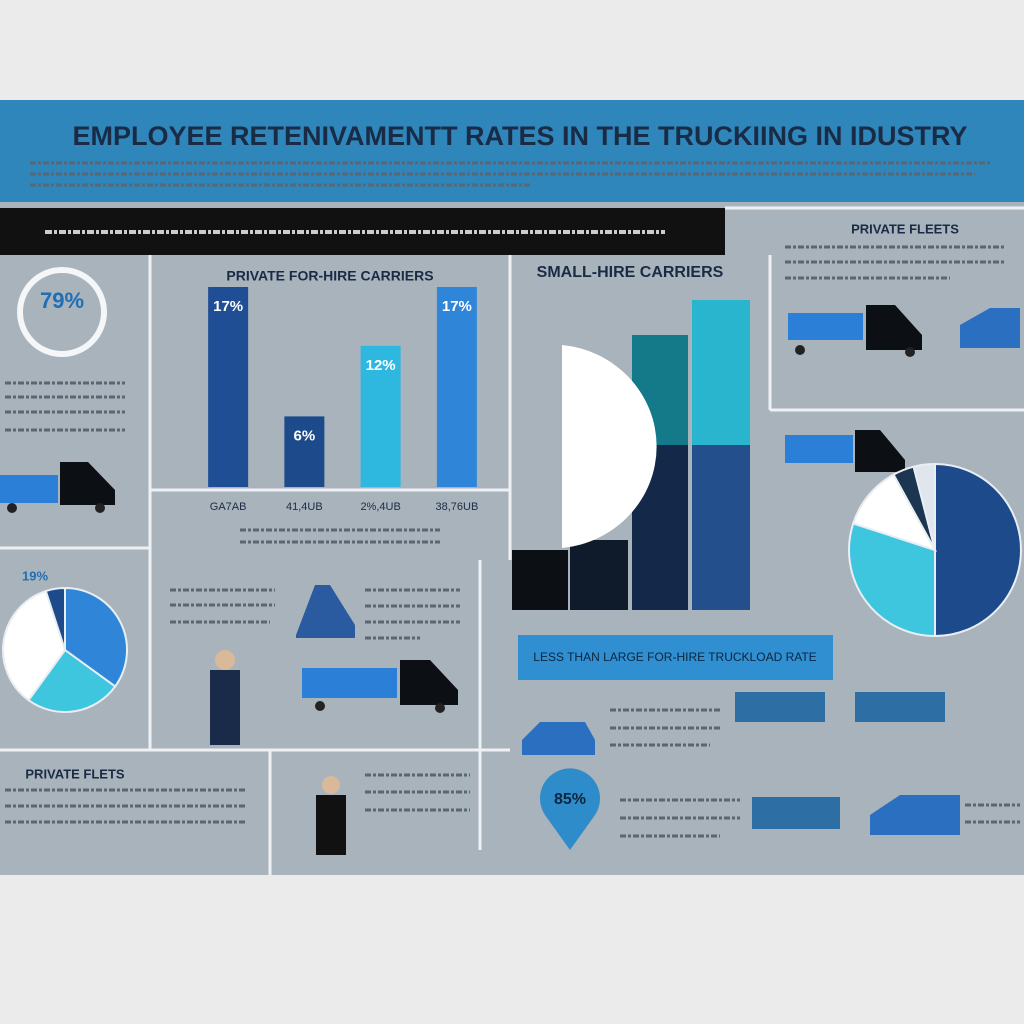 This screenshot has height=1024, width=1024. I want to click on semicircle, so click(609, 446).